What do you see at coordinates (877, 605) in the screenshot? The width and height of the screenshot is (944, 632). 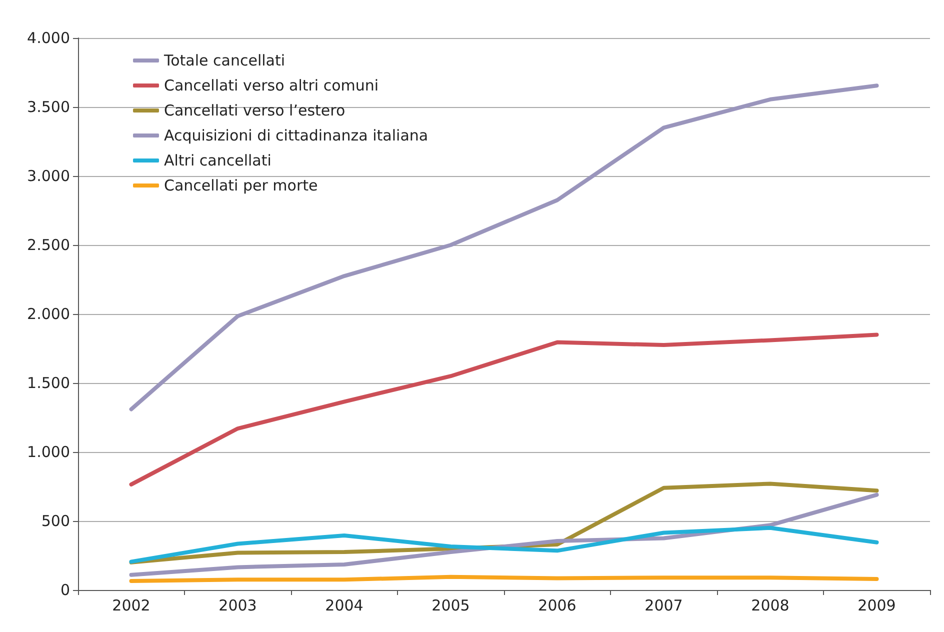 I see `x-tick-label: 2009` at bounding box center [877, 605].